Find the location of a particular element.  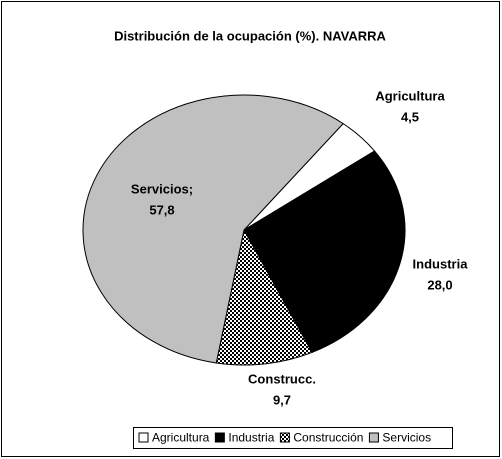

pie-slice is located at coordinates (264, 297).